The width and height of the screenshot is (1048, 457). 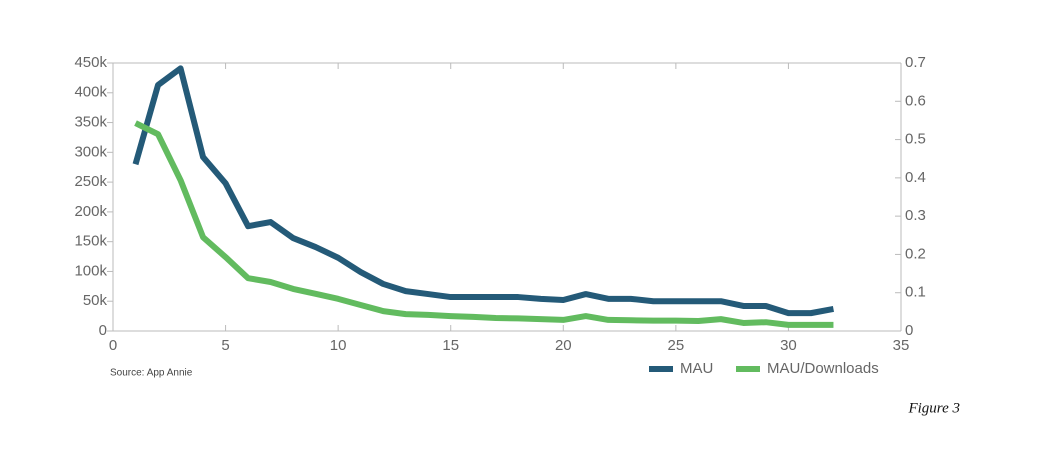 I want to click on y2-tick-label: 0.3, so click(x=915, y=215).